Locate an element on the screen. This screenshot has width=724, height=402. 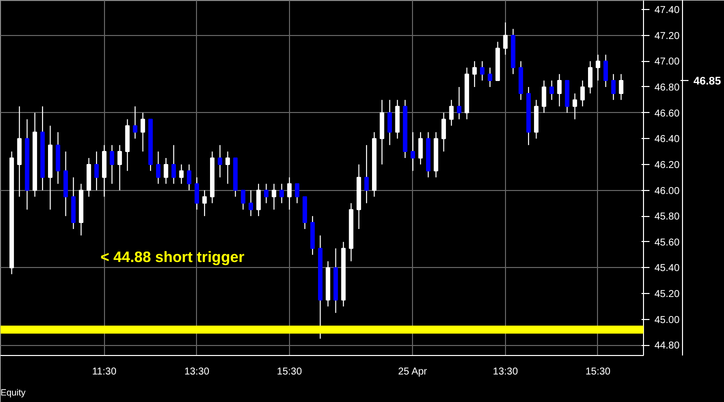
y-tick-label: 47.20 is located at coordinates (667, 36).